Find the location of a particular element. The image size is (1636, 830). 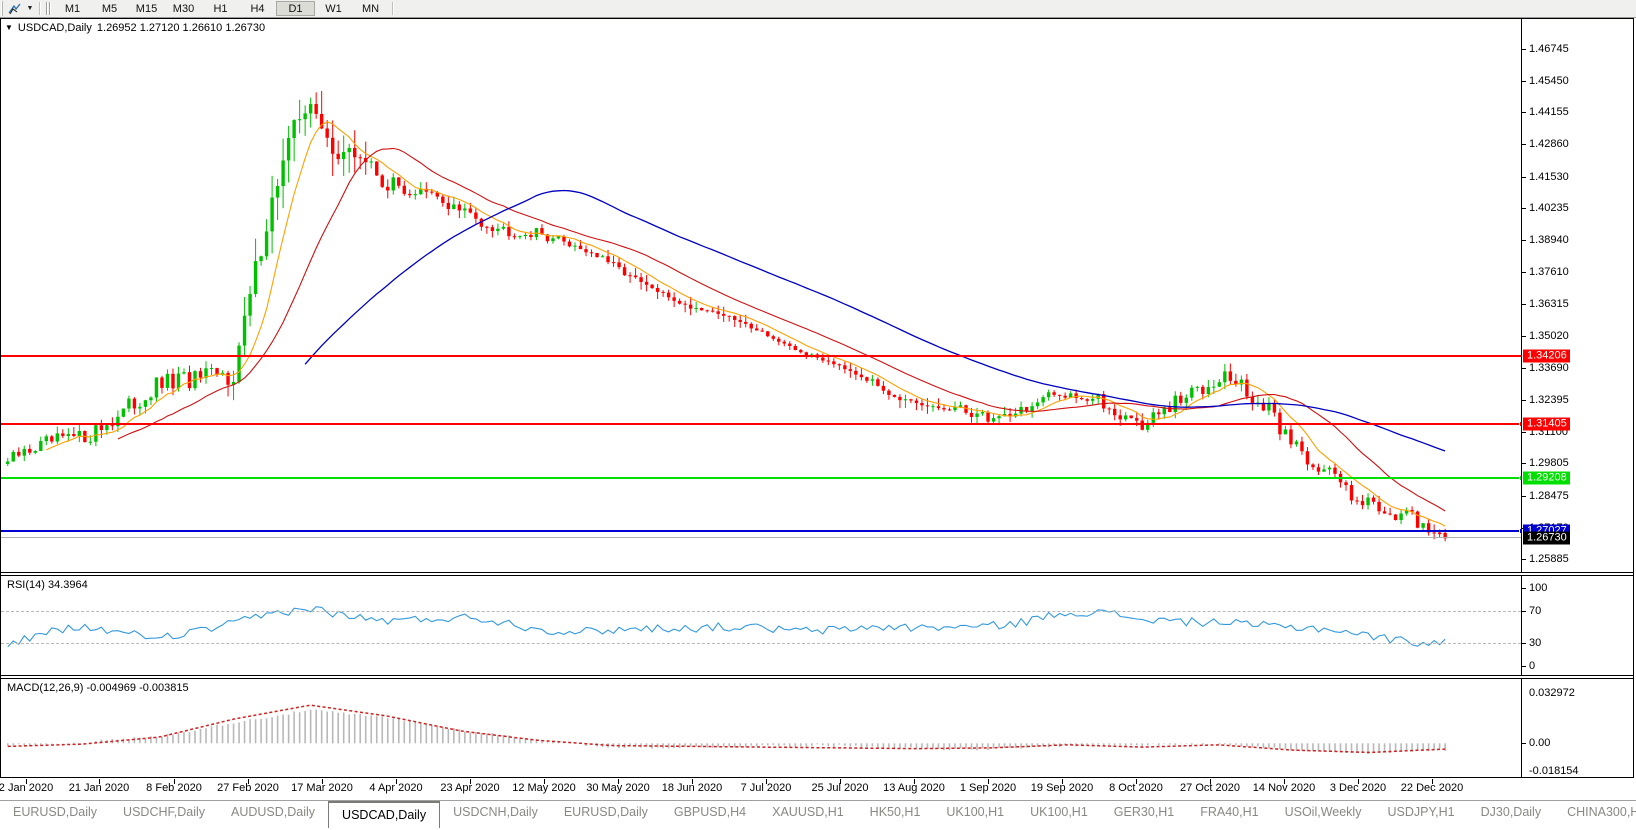

pane-divider-2b is located at coordinates (817, 678).